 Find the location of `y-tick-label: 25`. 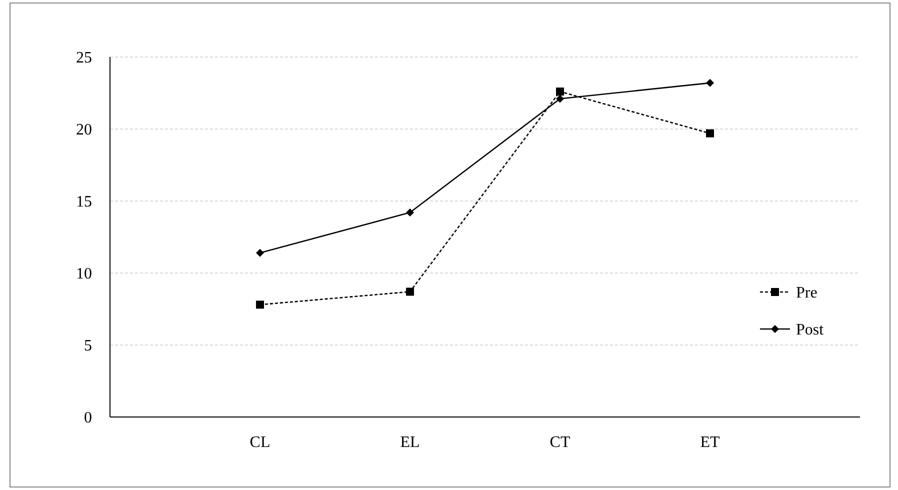

y-tick-label: 25 is located at coordinates (84, 58).